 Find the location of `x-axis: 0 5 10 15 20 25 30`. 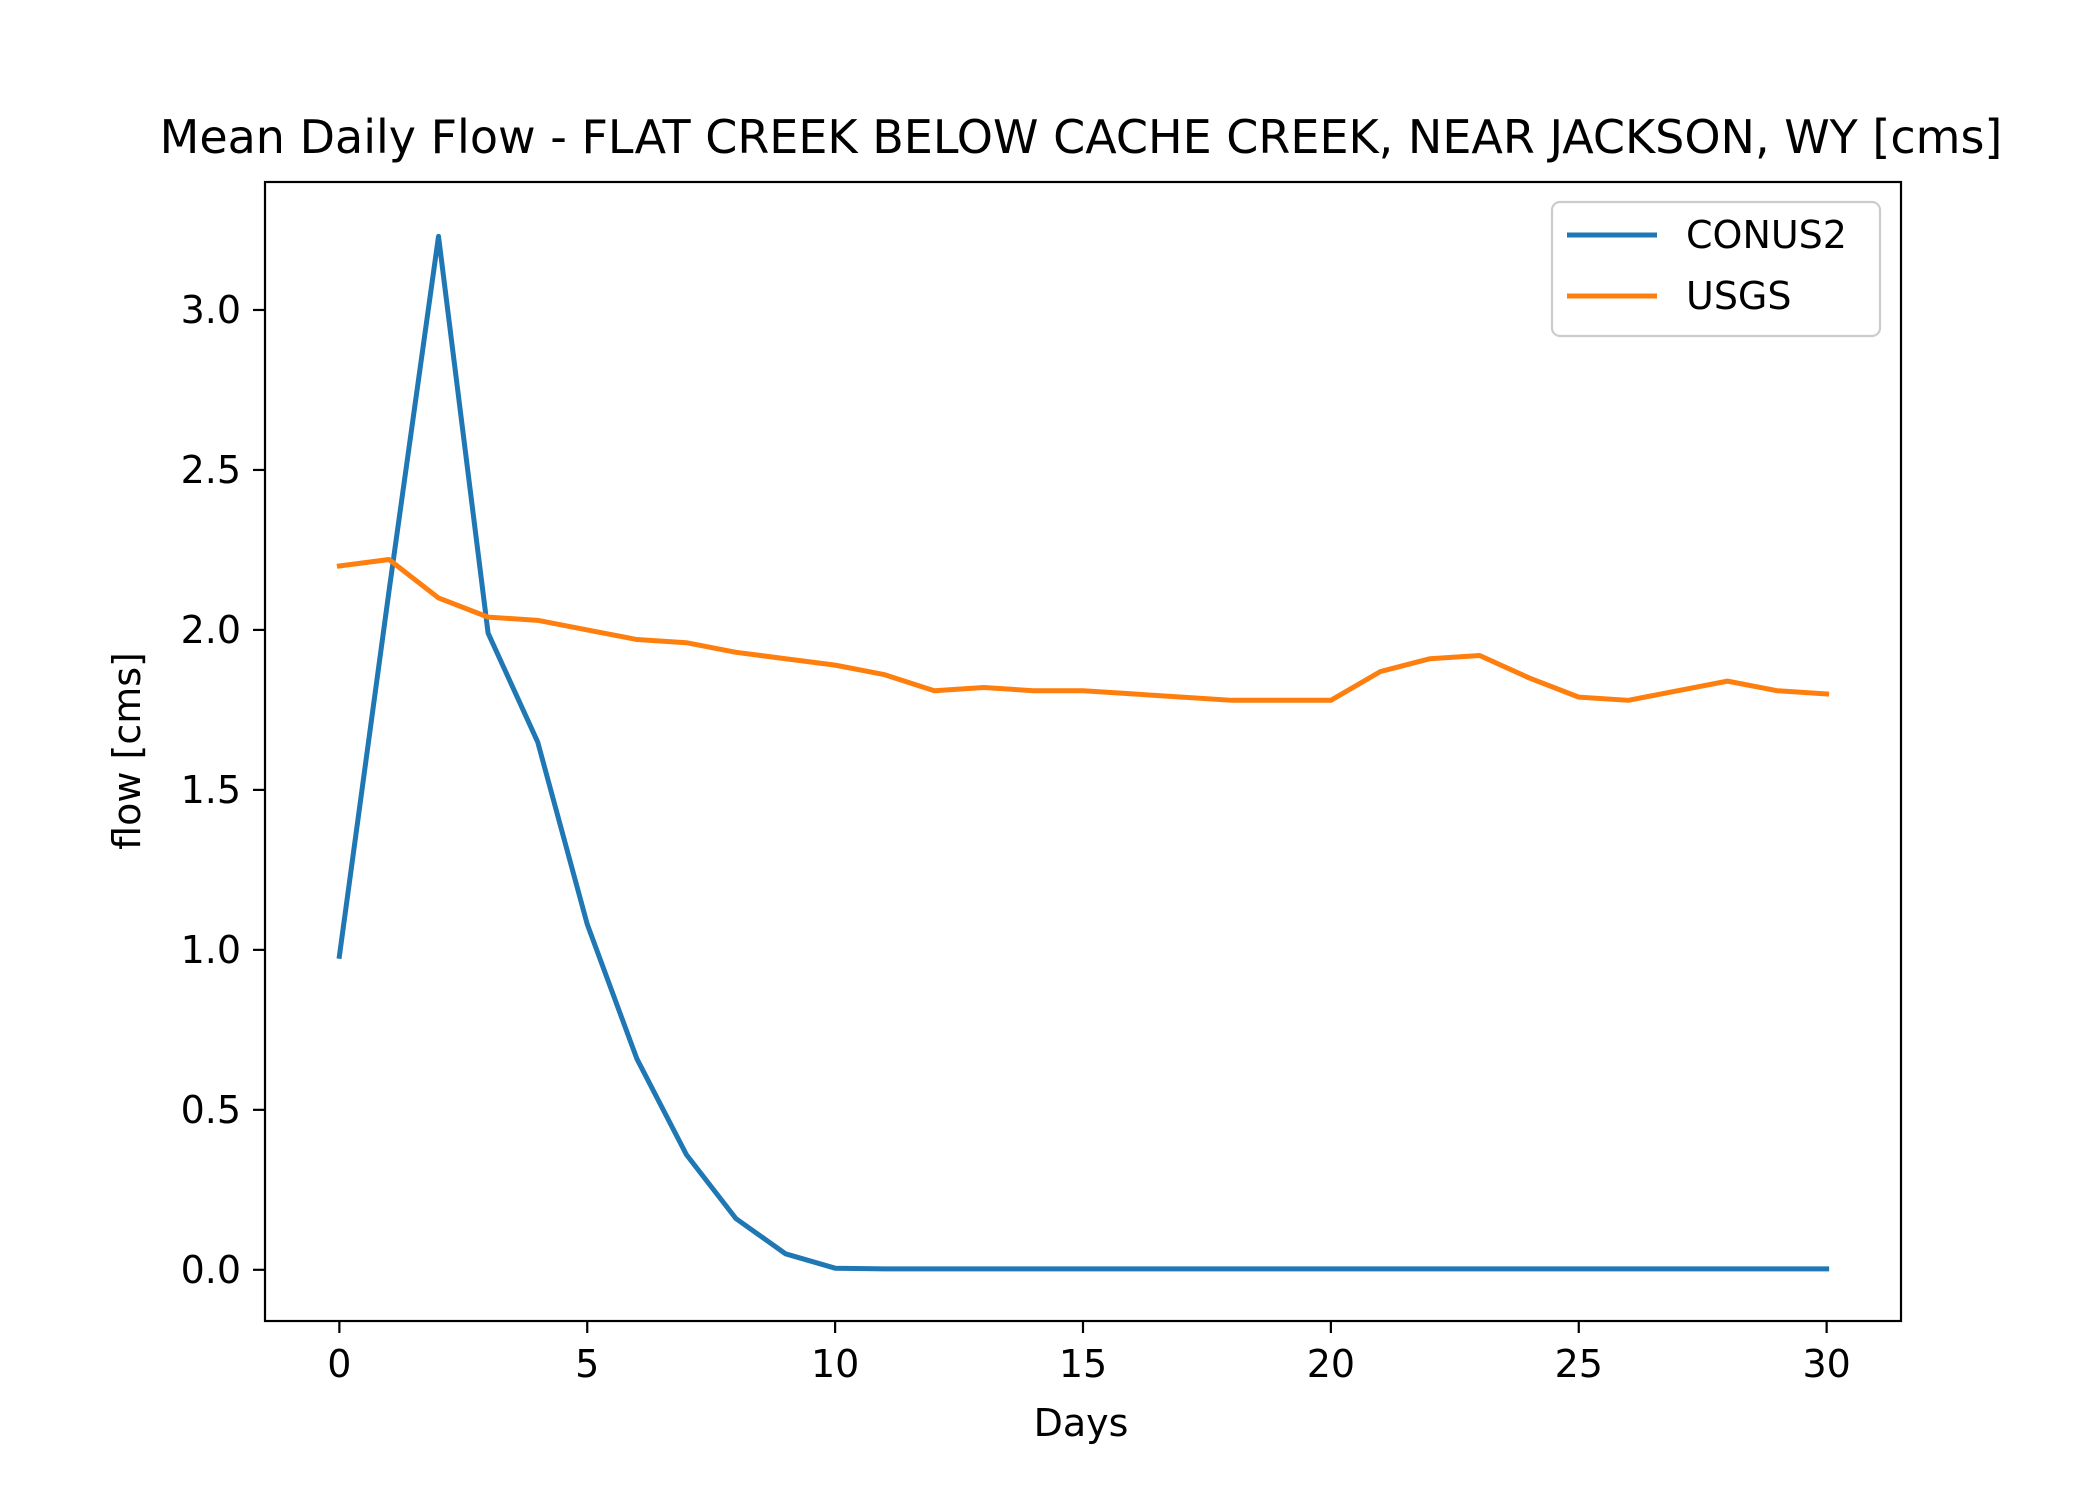

x-axis: 0 5 10 15 20 25 30 is located at coordinates (1089, 1353).